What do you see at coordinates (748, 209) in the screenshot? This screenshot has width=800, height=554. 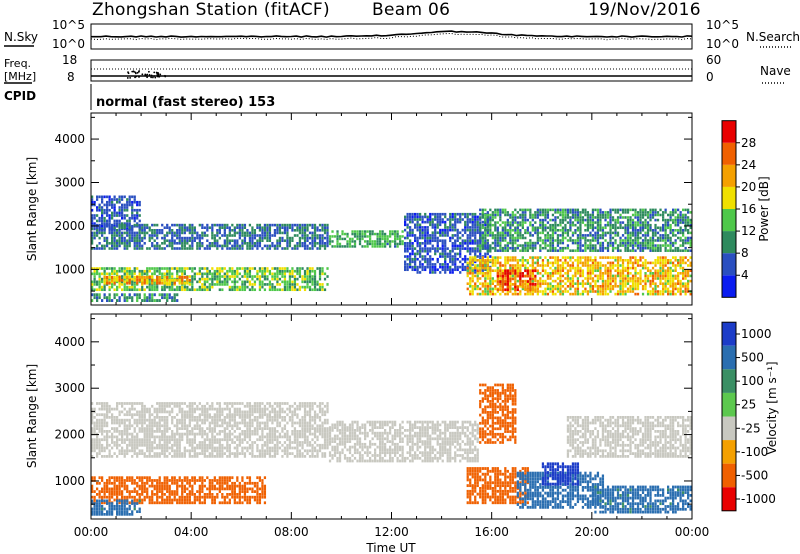 I see `colorbar-tick: 16` at bounding box center [748, 209].